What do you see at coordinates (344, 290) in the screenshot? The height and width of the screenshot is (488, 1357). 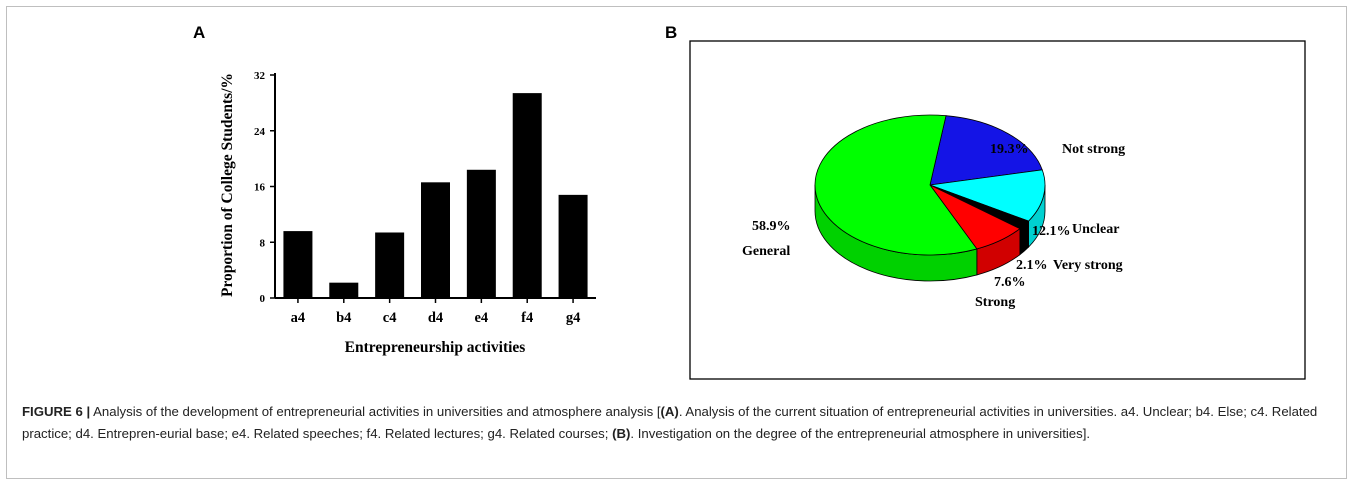 I see `bar-b4` at bounding box center [344, 290].